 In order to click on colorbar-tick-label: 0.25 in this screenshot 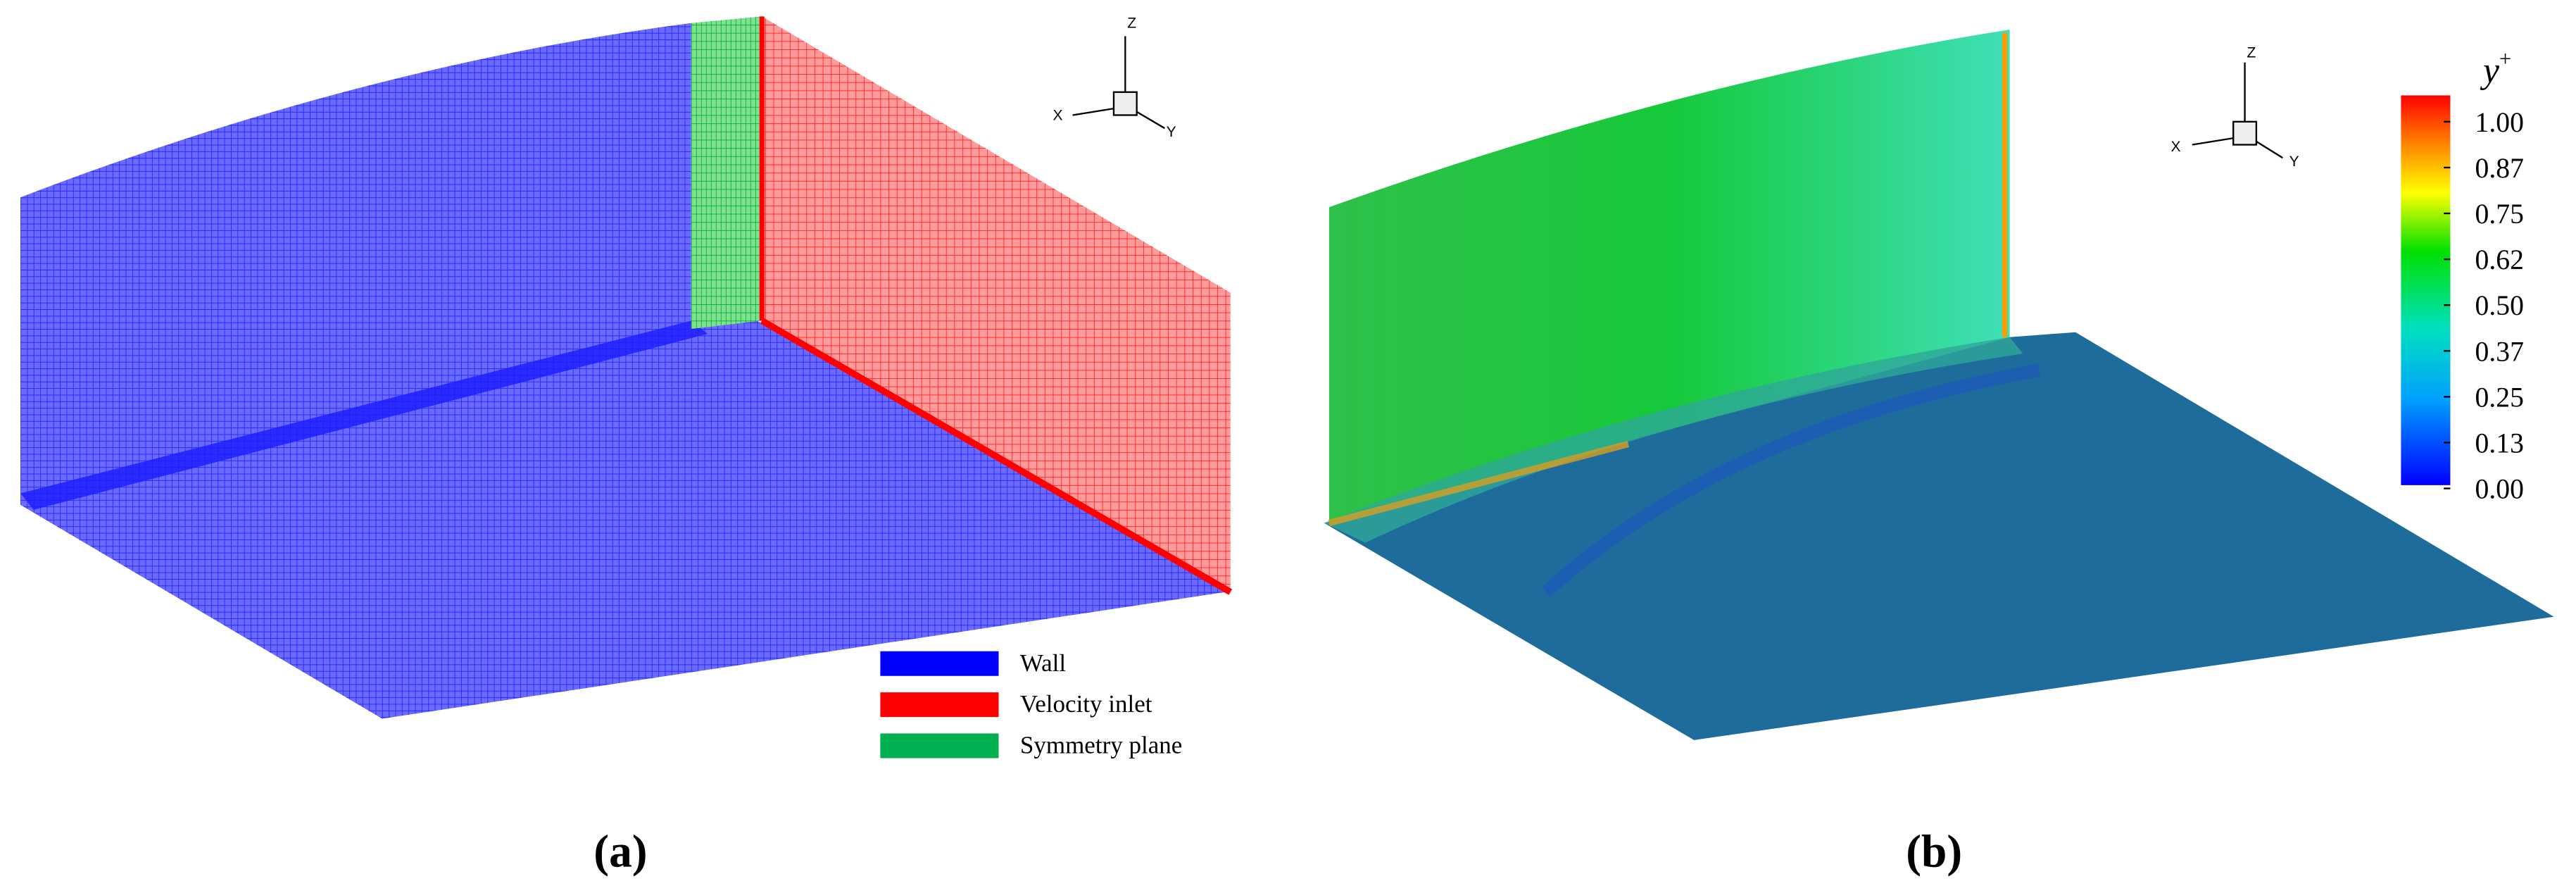, I will do `click(2499, 397)`.